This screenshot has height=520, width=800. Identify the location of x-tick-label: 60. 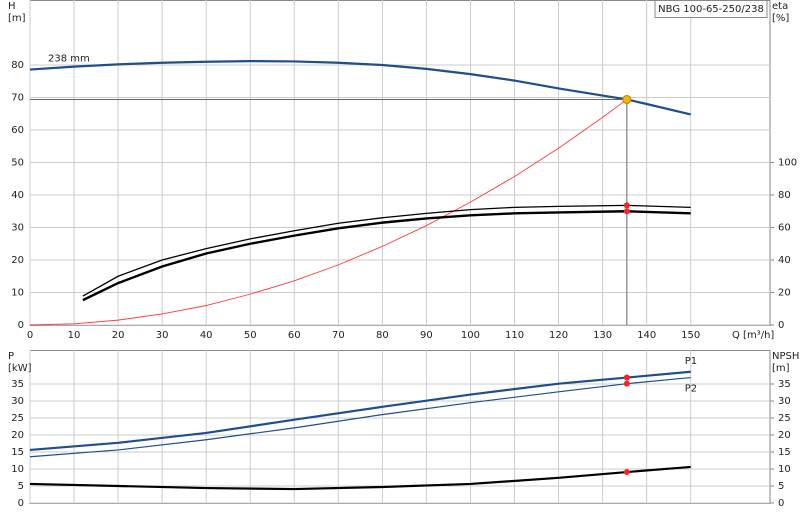
(294, 335).